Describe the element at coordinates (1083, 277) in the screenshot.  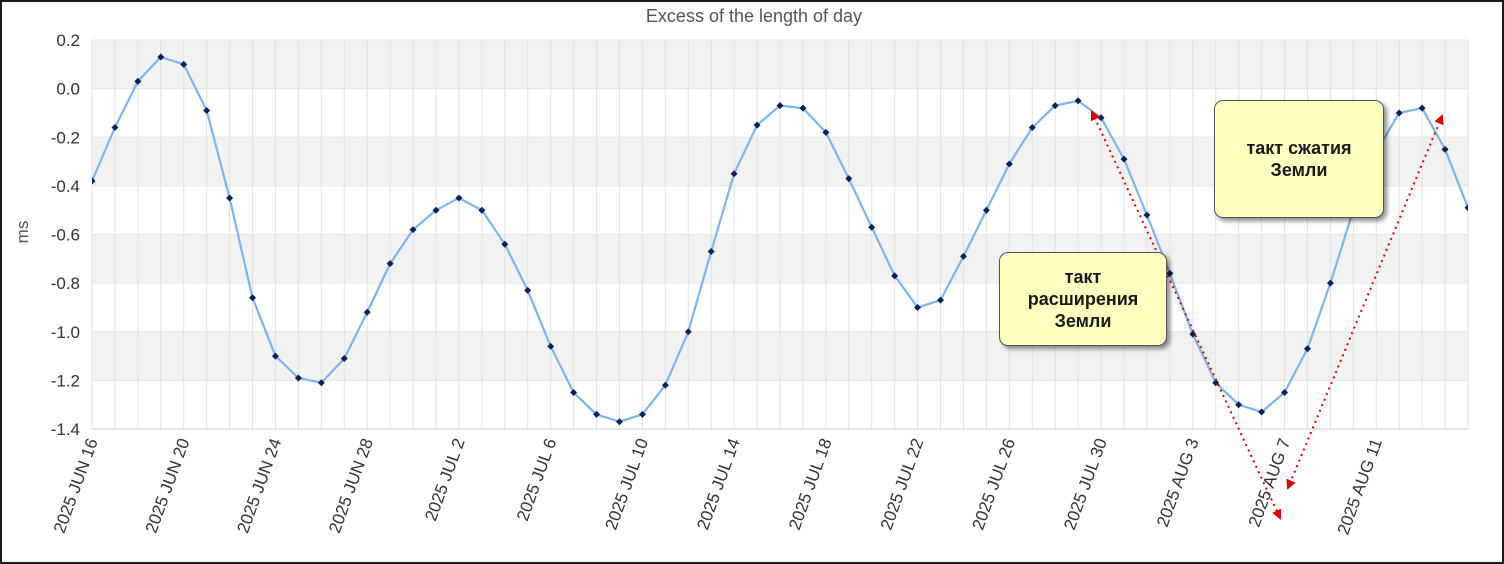
I see `callout-expansion-line-1: такт` at that location.